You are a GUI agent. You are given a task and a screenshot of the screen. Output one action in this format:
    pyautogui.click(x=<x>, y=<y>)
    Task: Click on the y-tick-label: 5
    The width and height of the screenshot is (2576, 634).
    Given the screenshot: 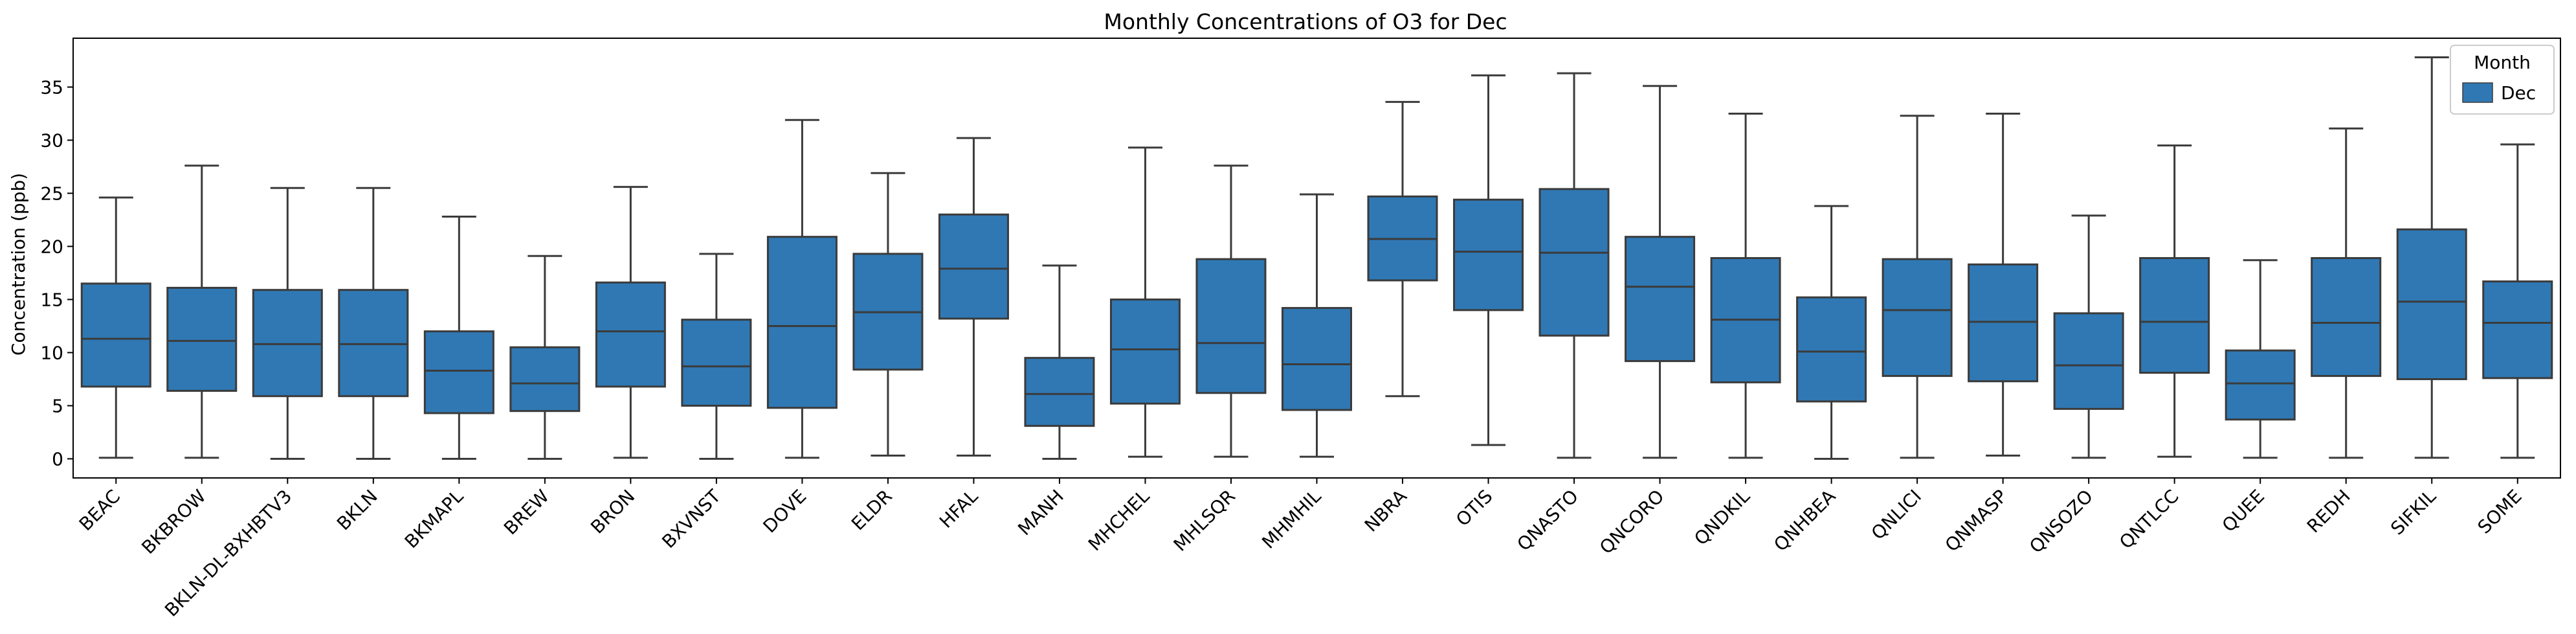 What is the action you would take?
    pyautogui.click(x=57, y=405)
    